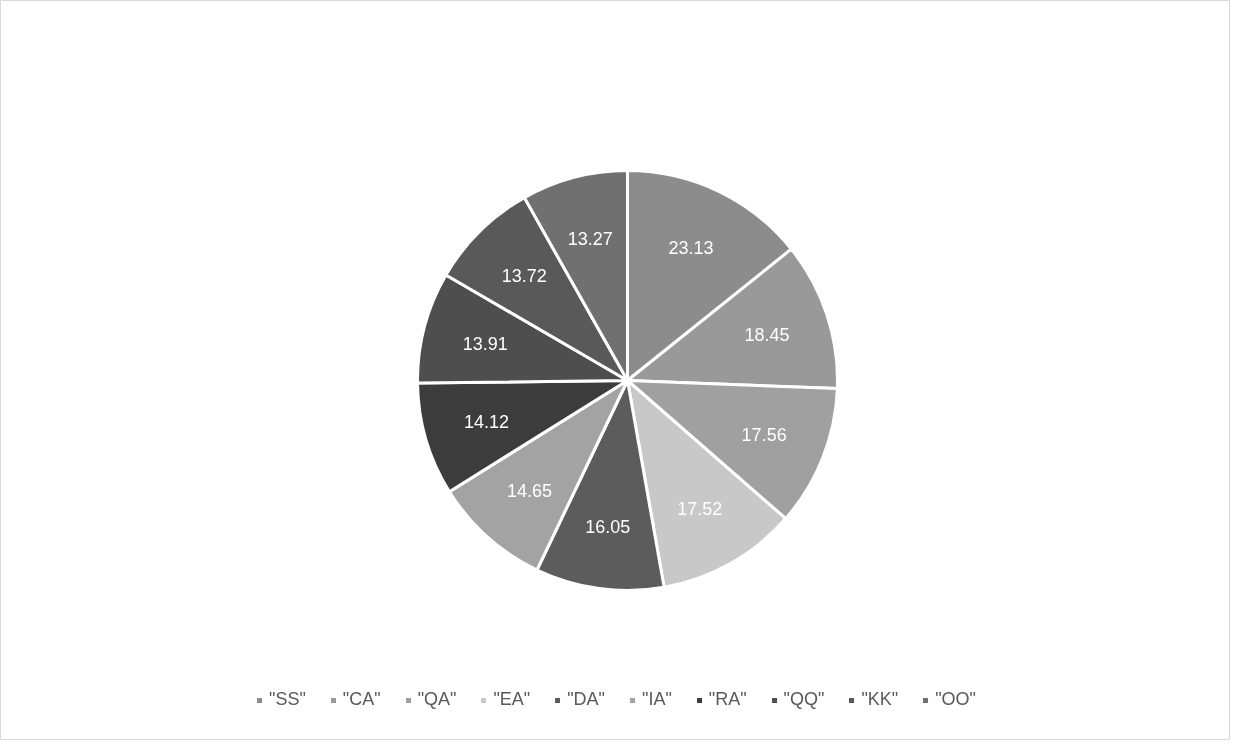  Describe the element at coordinates (287, 699) in the screenshot. I see `legend-label: "SS"` at that location.